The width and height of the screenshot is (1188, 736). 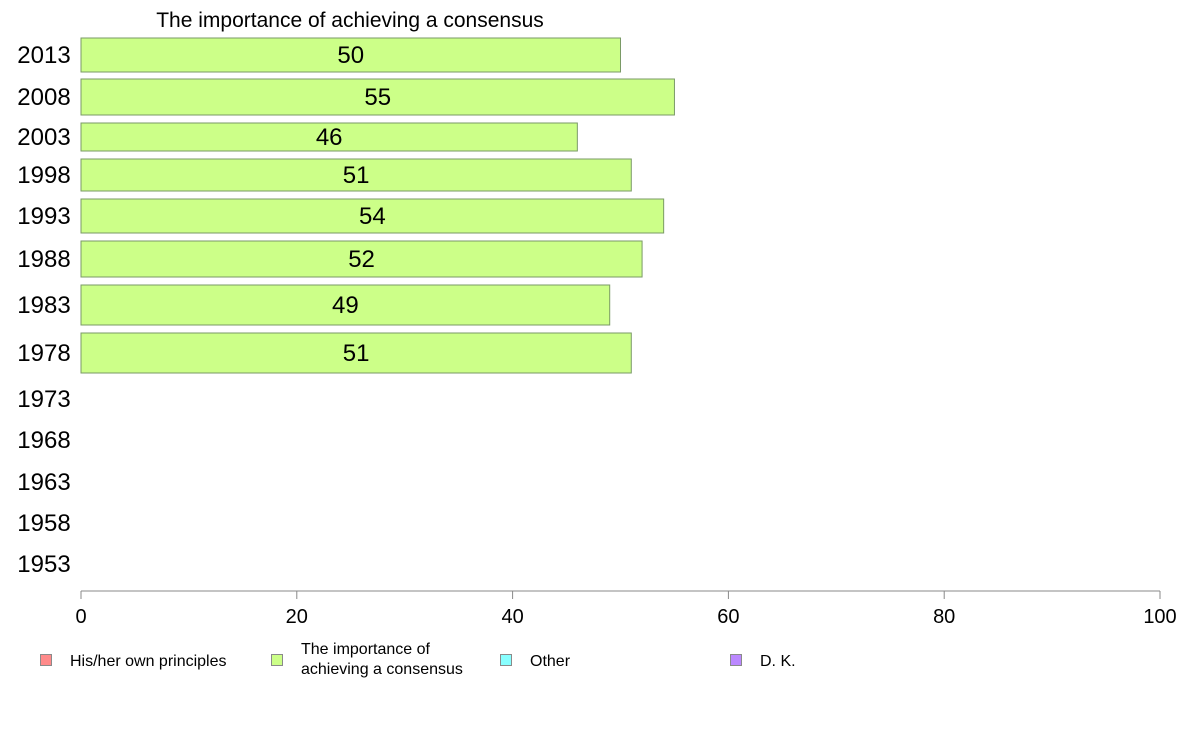 What do you see at coordinates (350, 20) in the screenshot?
I see `chart-title: The importance of achieving a consensus` at bounding box center [350, 20].